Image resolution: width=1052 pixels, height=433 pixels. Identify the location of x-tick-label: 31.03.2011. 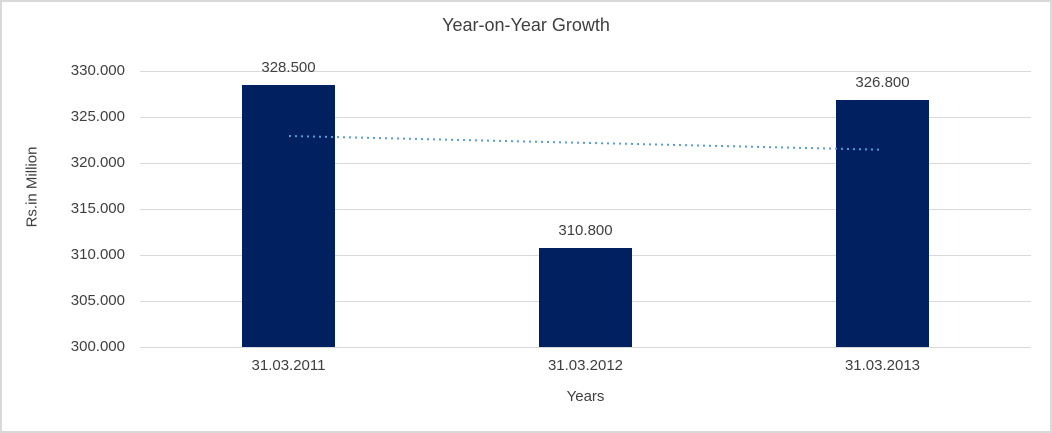
(288, 365).